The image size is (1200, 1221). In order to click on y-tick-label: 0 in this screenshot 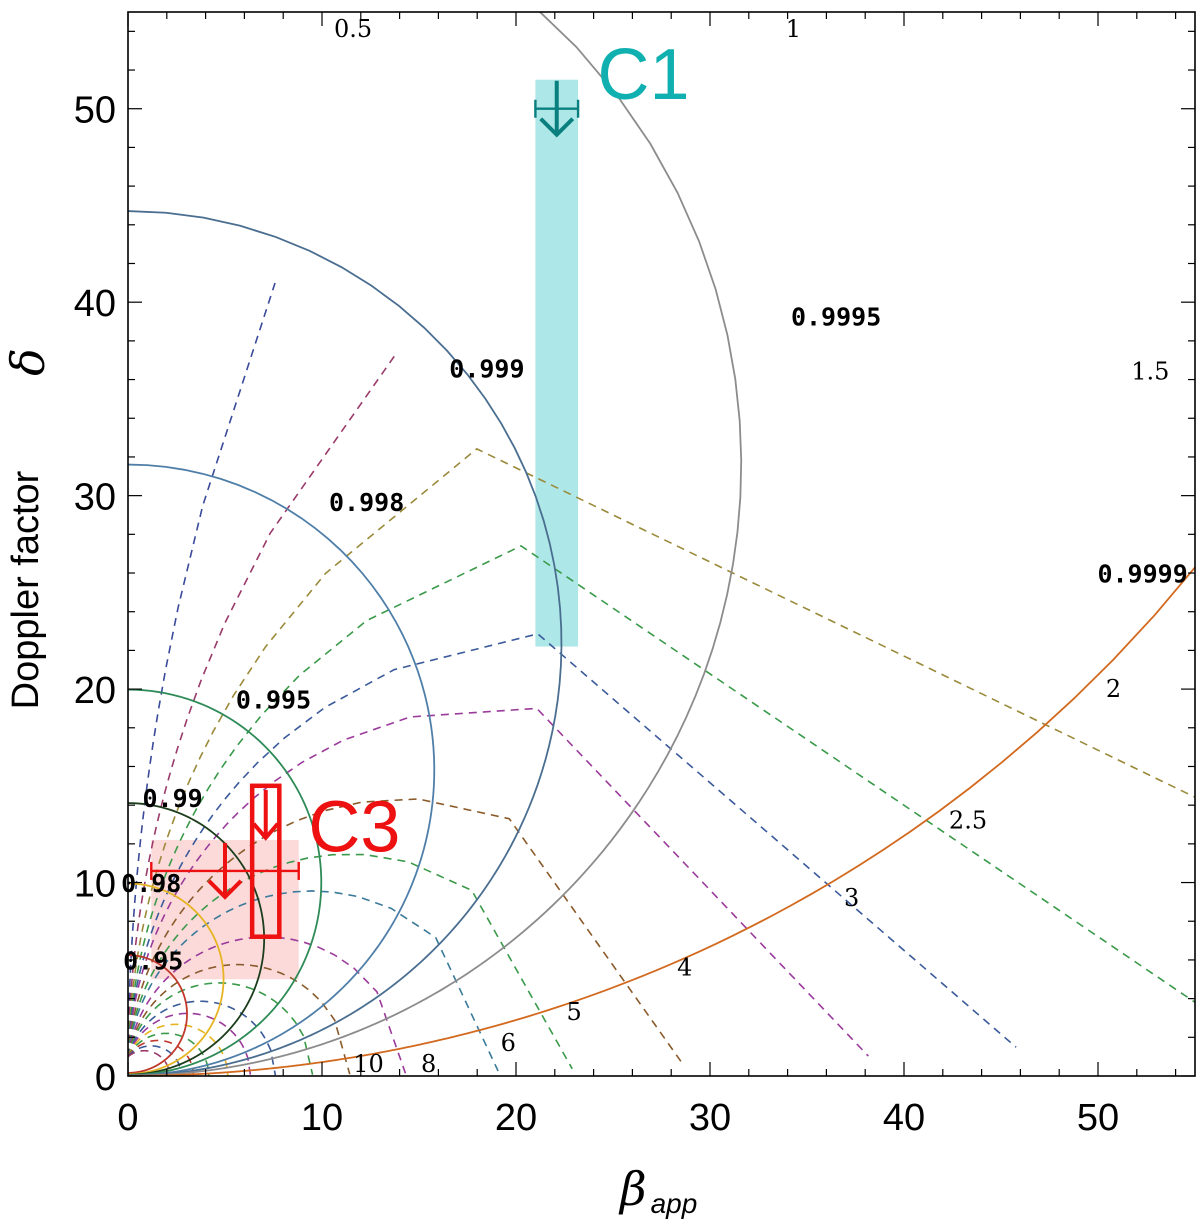, I will do `click(105, 1078)`.